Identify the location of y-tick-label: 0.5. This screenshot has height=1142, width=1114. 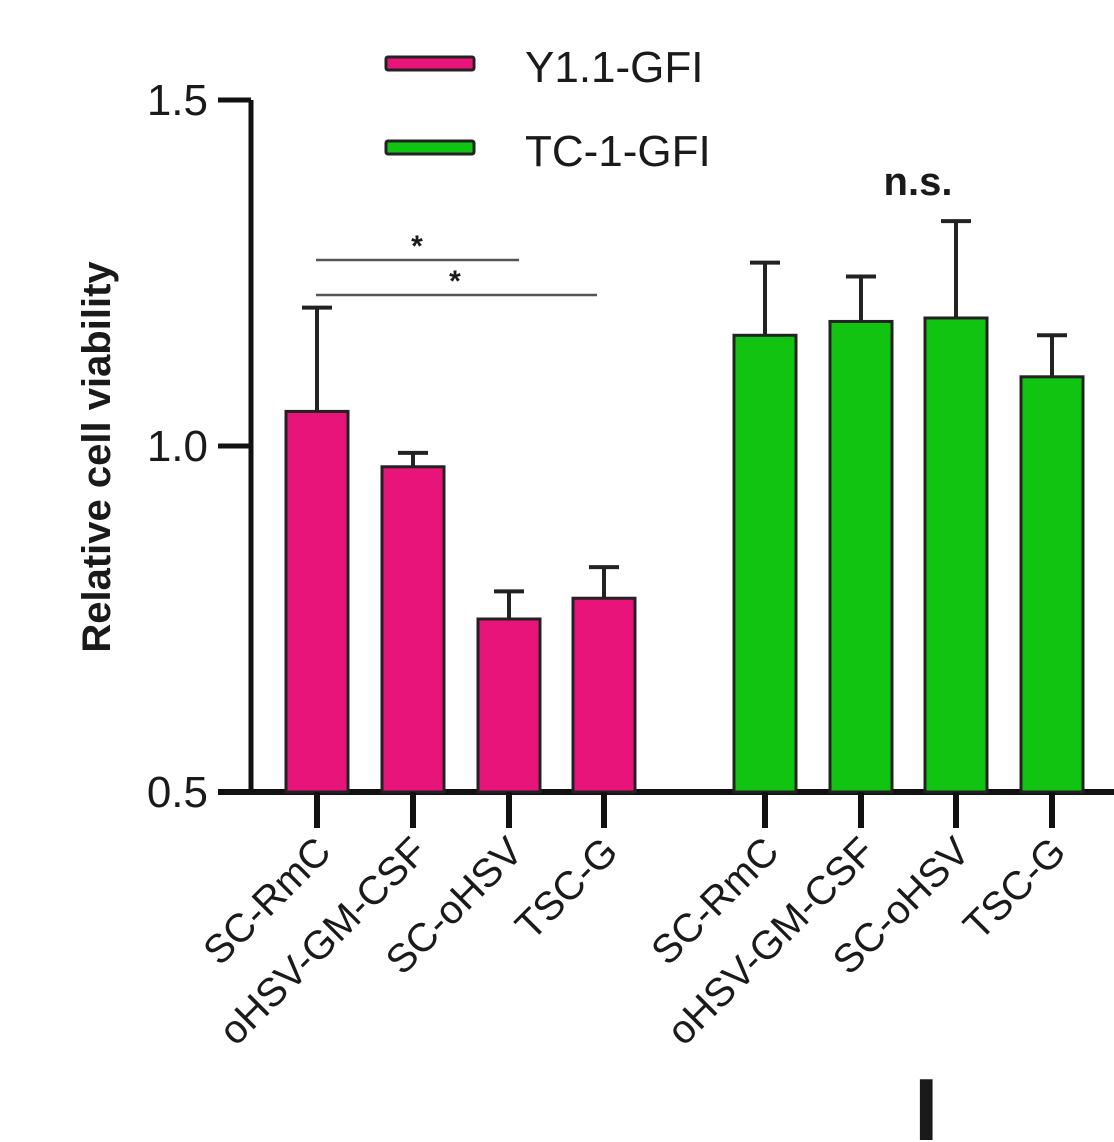
(177, 792).